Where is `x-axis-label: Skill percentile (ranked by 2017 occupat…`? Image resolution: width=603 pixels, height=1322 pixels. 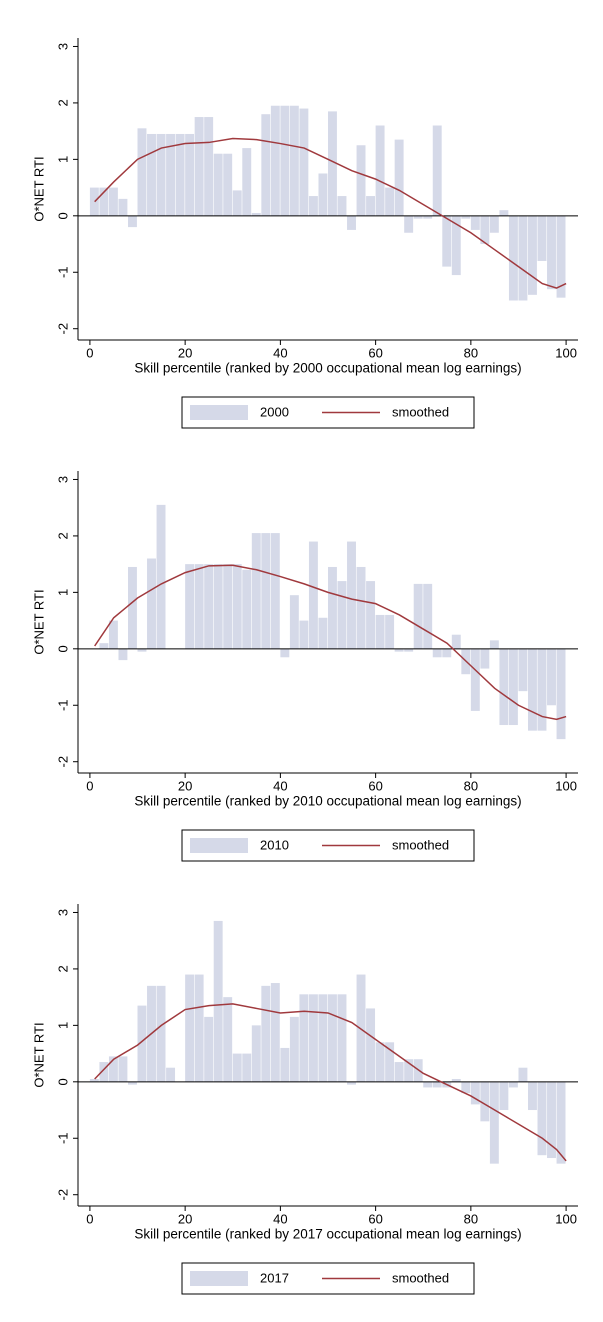 x-axis-label: Skill percentile (ranked by 2017 occupat… is located at coordinates (327, 1234).